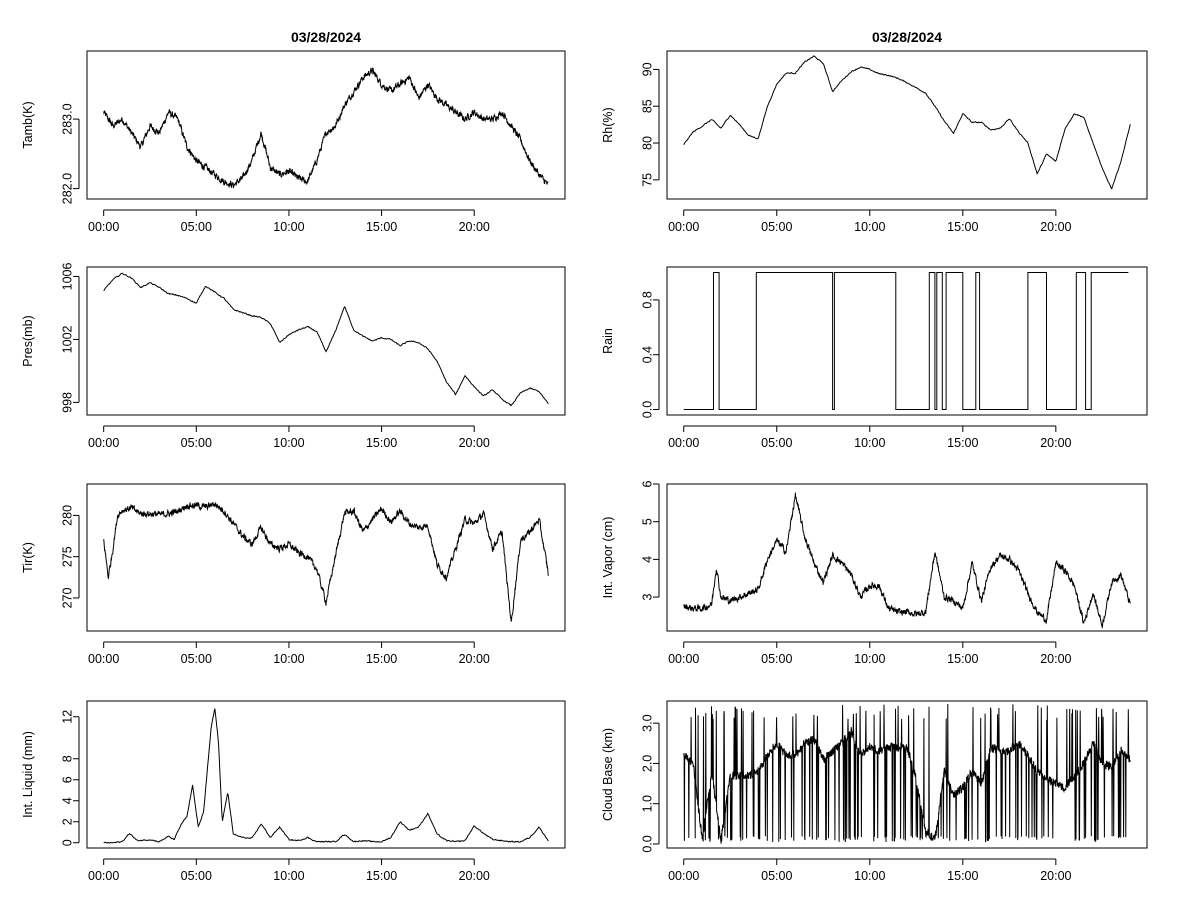 The width and height of the screenshot is (1200, 900). I want to click on y-tick-label: 85, so click(647, 106).